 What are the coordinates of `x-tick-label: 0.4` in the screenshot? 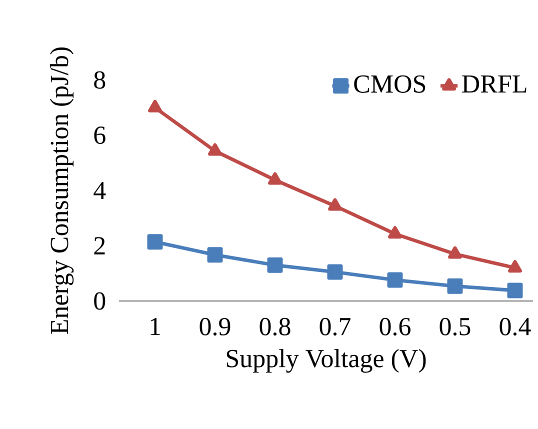 It's located at (515, 327).